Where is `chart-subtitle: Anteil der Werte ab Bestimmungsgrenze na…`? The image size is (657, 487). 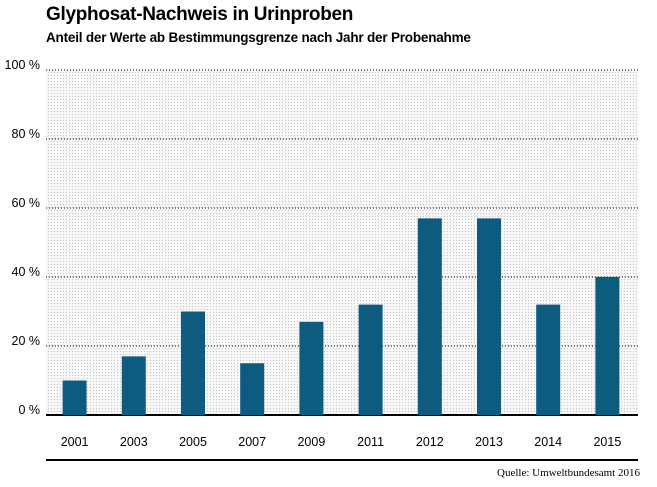 chart-subtitle: Anteil der Werte ab Bestimmungsgrenze na… is located at coordinates (258, 37).